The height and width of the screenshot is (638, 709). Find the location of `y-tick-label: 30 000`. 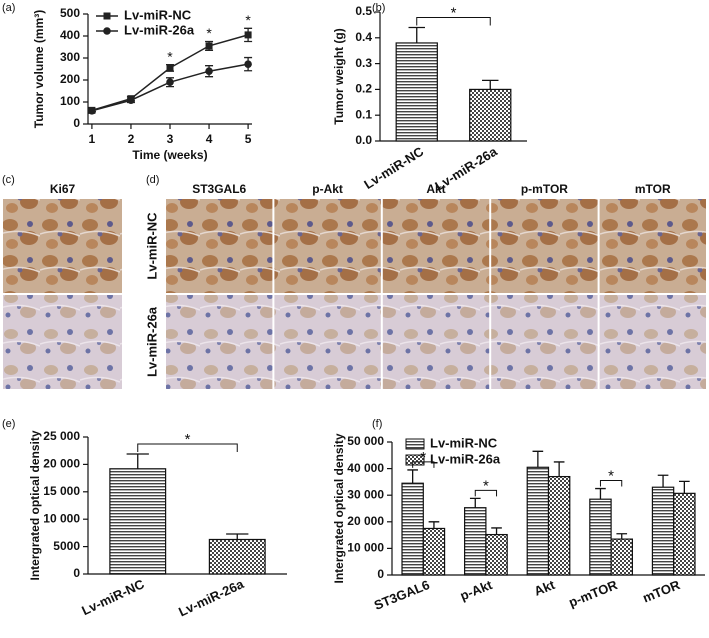

y-tick-label: 30 000 is located at coordinates (365, 494).